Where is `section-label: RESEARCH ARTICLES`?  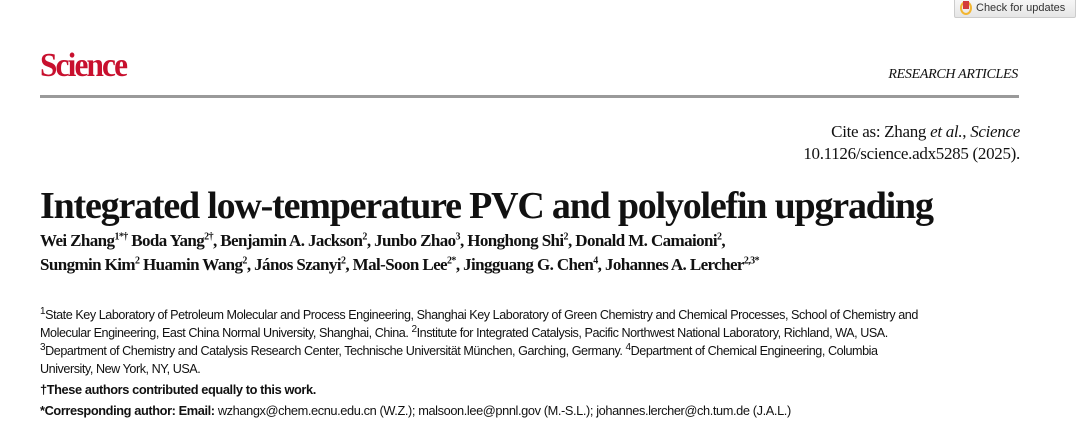
section-label: RESEARCH ARTICLES is located at coordinates (953, 74).